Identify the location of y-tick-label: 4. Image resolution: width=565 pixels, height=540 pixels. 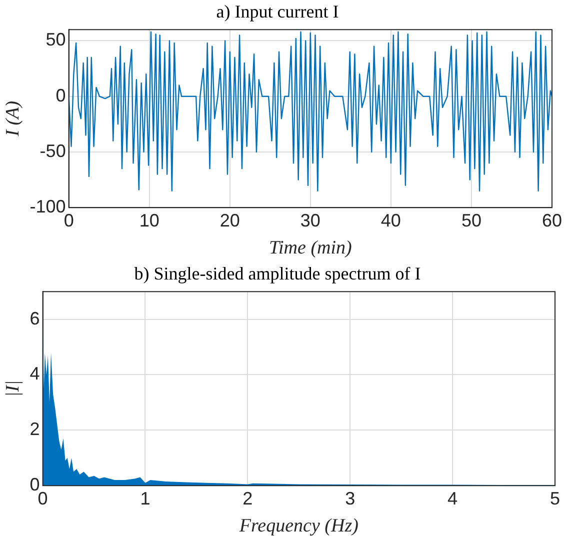
(35, 374).